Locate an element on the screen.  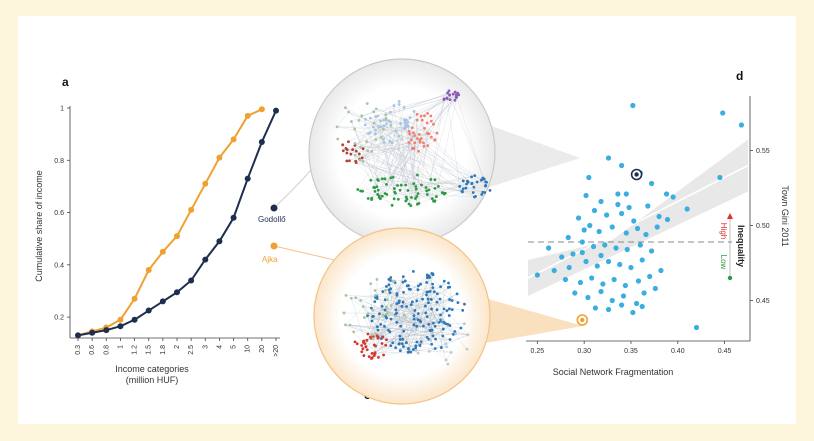
gini-x-tick-label: 0.30 is located at coordinates (584, 351).